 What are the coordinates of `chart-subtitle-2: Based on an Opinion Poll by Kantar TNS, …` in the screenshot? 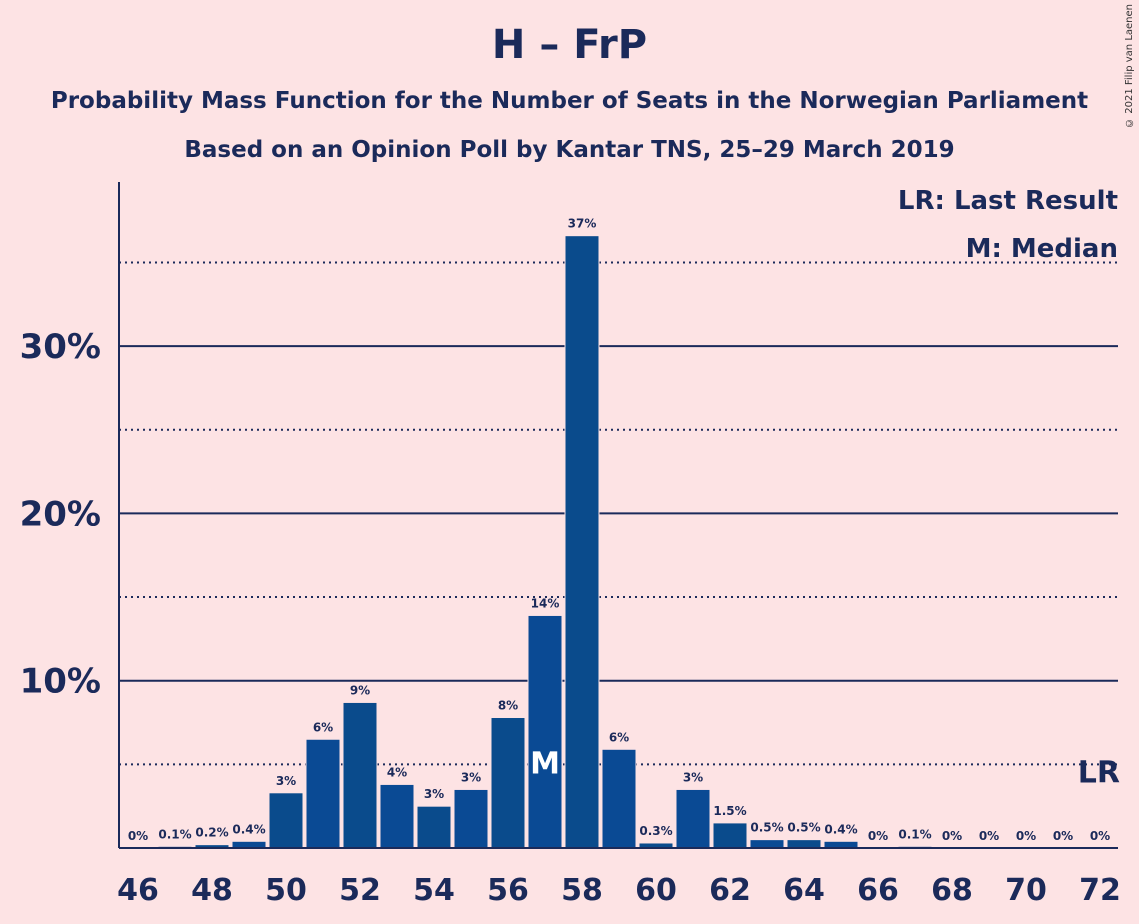 It's located at (569, 150).